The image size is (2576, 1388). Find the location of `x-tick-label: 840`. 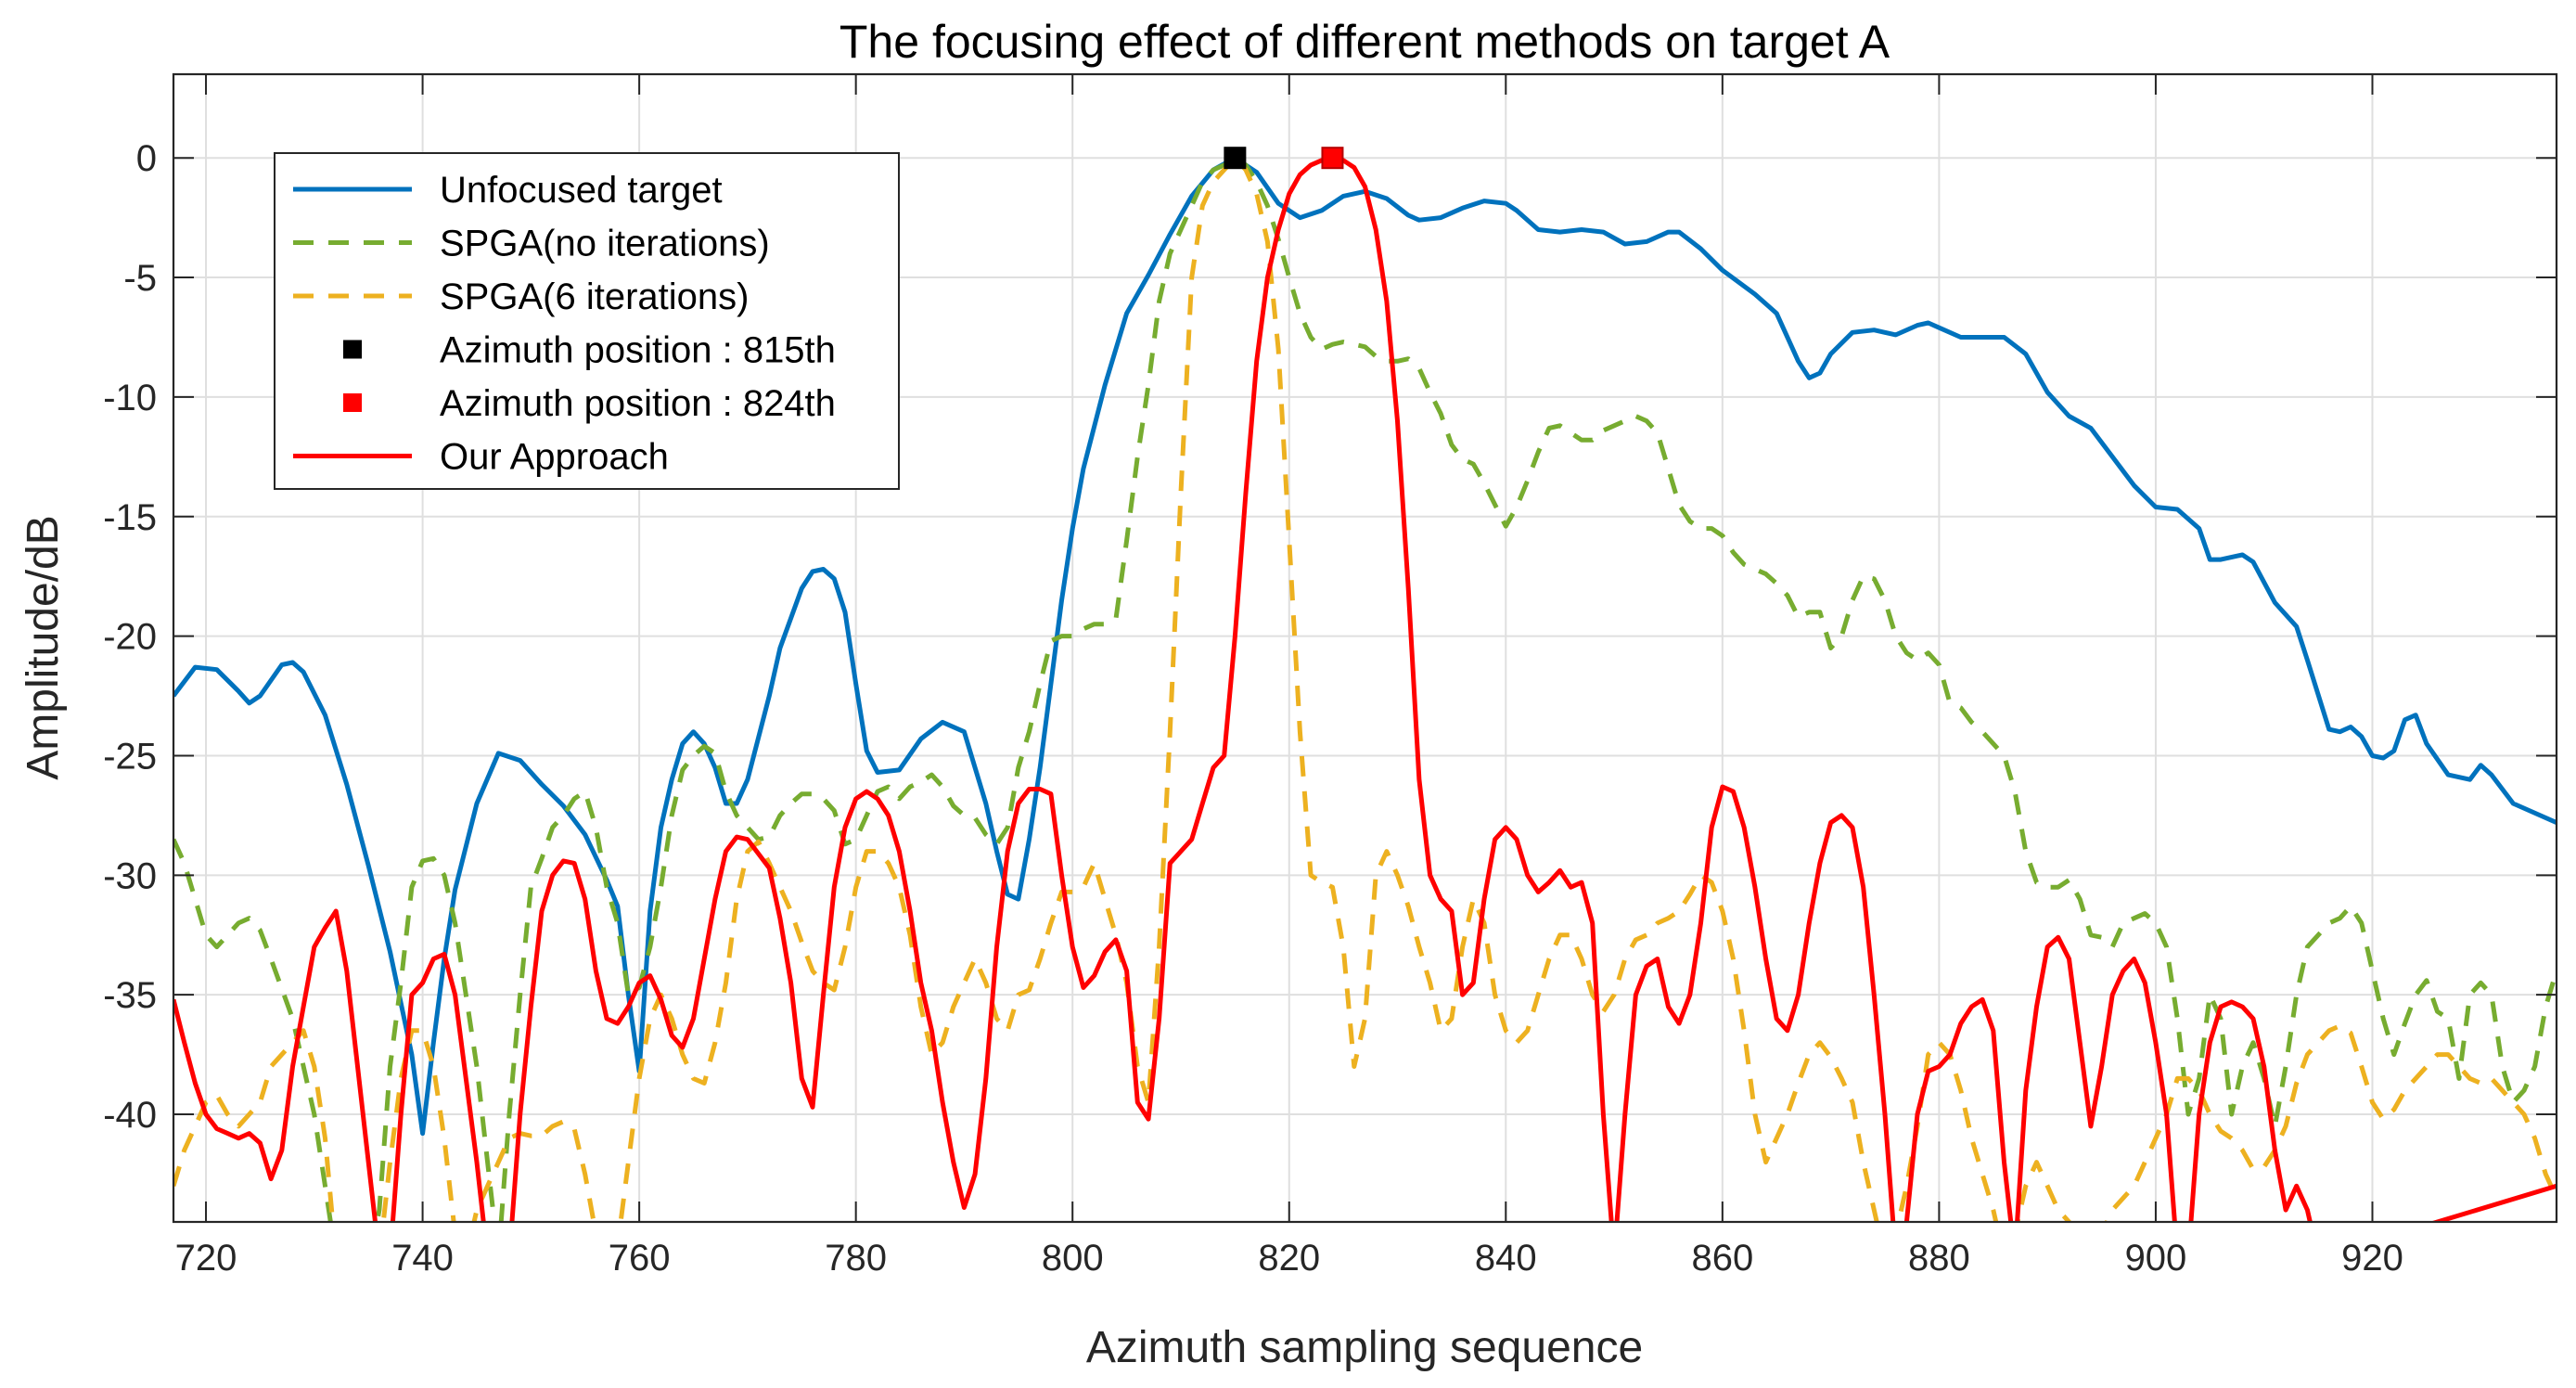

x-tick-label: 840 is located at coordinates (1506, 1259).